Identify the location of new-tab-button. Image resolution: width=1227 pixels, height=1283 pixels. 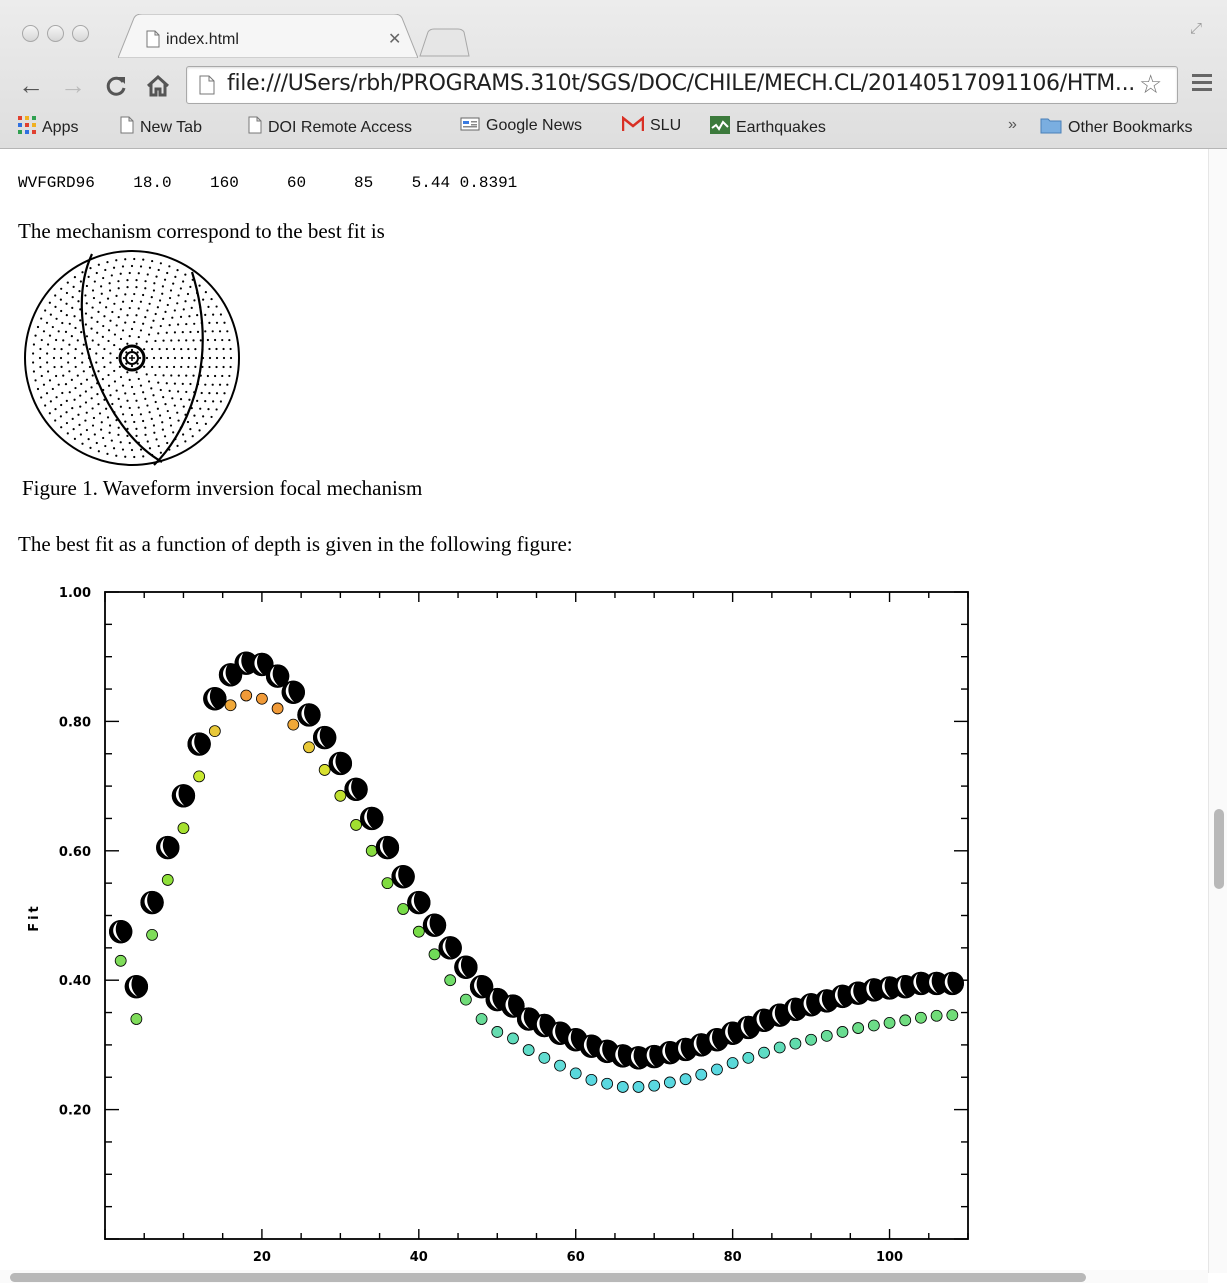
(444, 43).